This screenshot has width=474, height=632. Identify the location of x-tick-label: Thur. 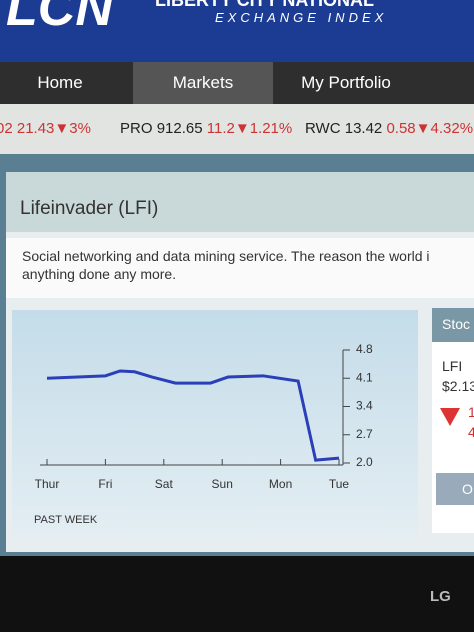
(47, 484).